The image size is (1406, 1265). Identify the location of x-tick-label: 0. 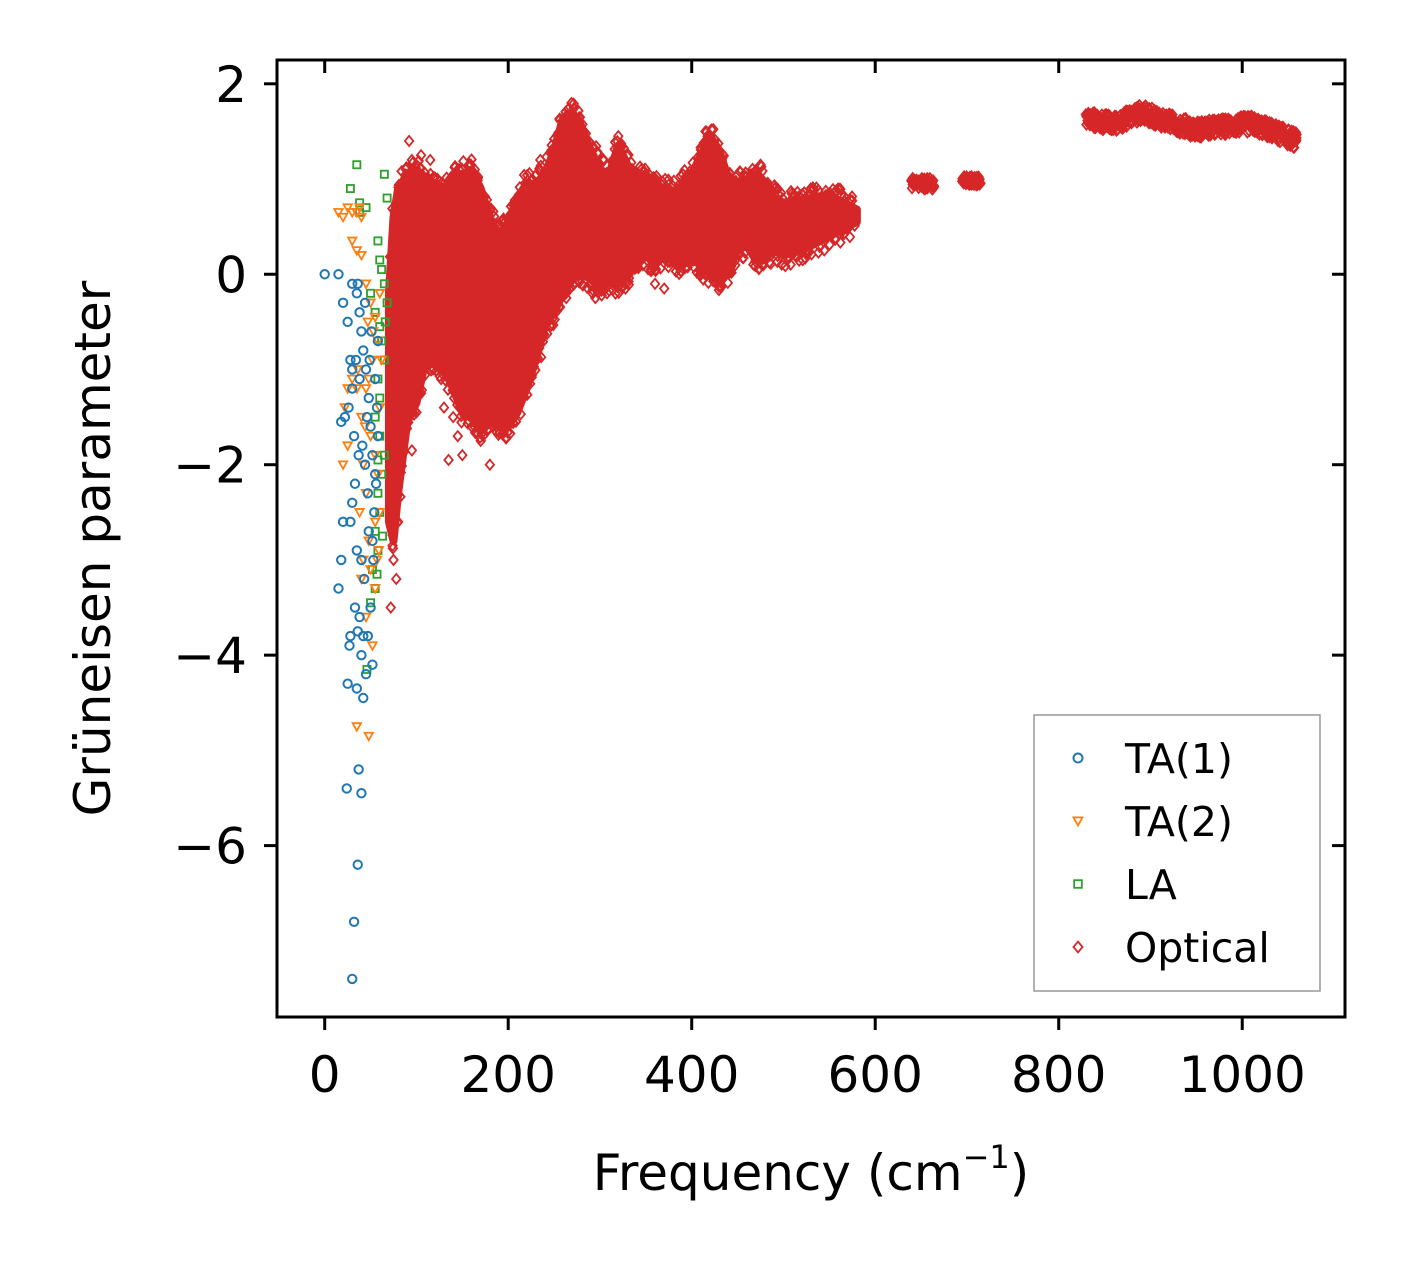
(325, 1075).